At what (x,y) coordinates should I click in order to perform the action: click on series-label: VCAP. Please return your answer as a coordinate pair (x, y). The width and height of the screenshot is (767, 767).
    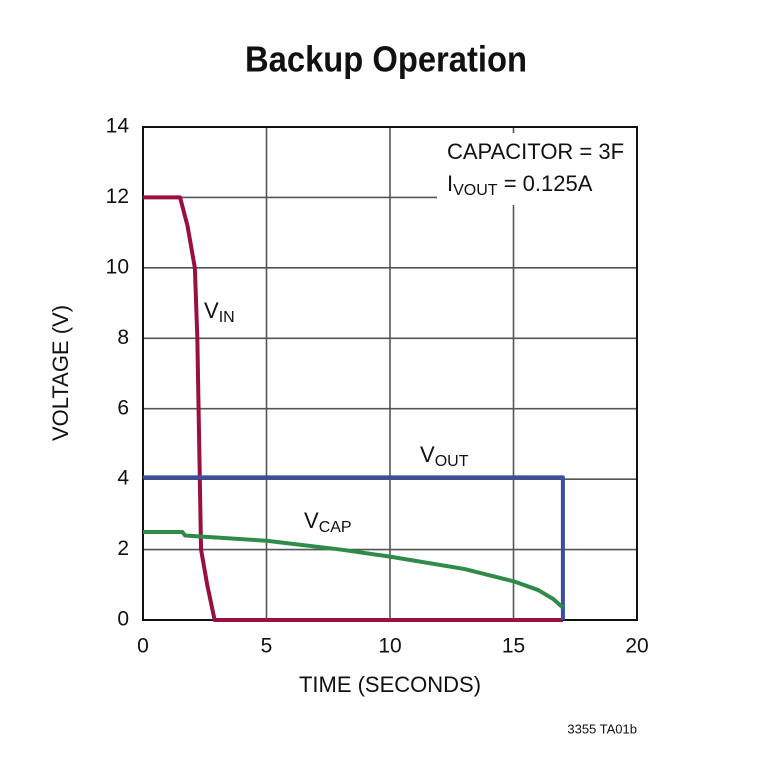
    Looking at the image, I should click on (328, 522).